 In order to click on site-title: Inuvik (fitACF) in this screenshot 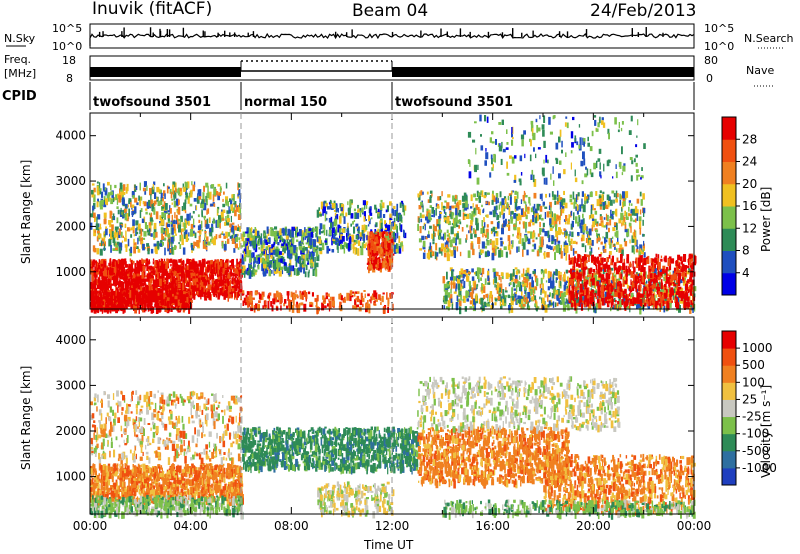, I will do `click(152, 9)`.